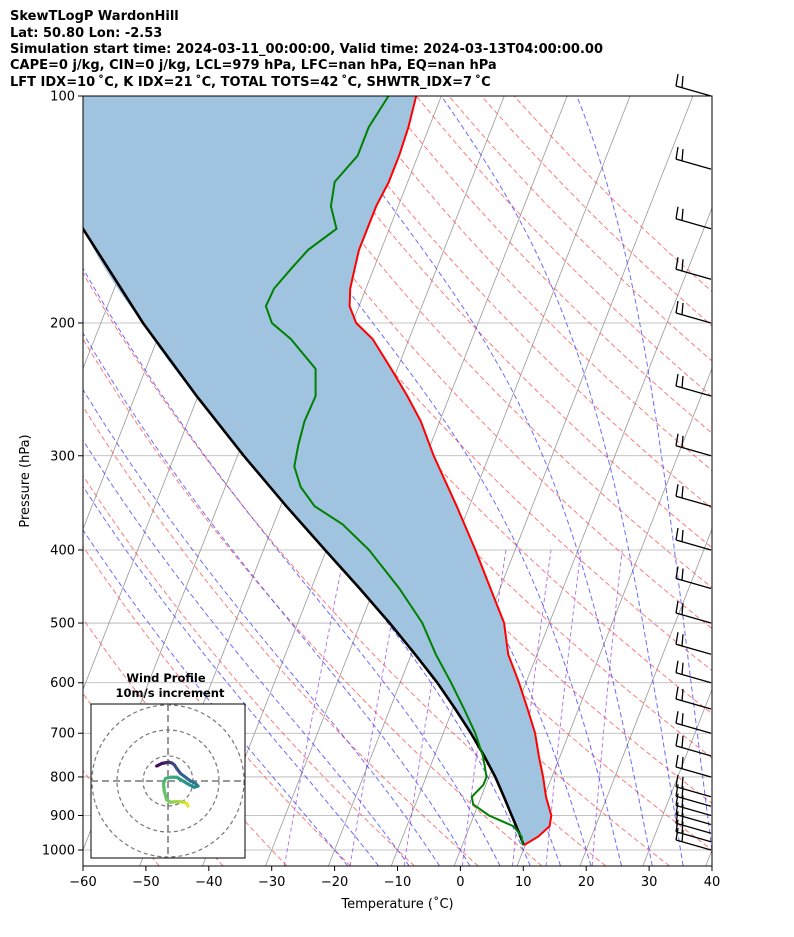 Image resolution: width=794 pixels, height=937 pixels. What do you see at coordinates (271, 882) in the screenshot?
I see `x-tick-label: −30` at bounding box center [271, 882].